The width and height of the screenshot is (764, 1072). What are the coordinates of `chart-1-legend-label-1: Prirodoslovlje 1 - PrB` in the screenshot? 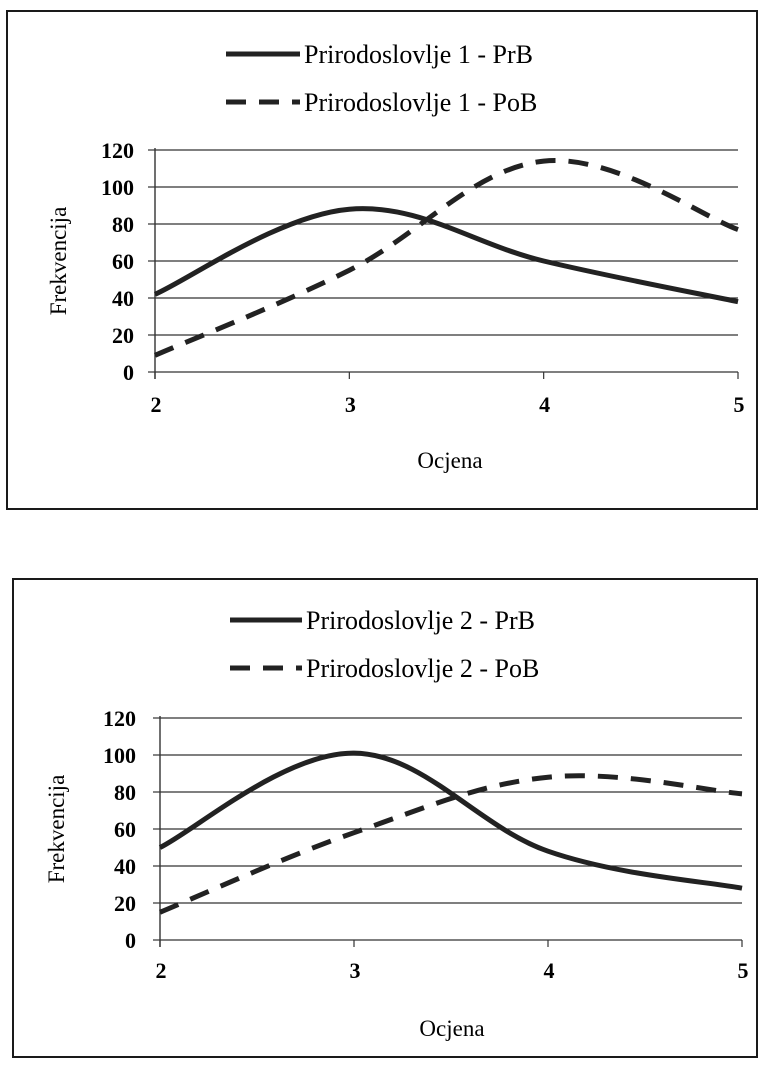 It's located at (418, 54).